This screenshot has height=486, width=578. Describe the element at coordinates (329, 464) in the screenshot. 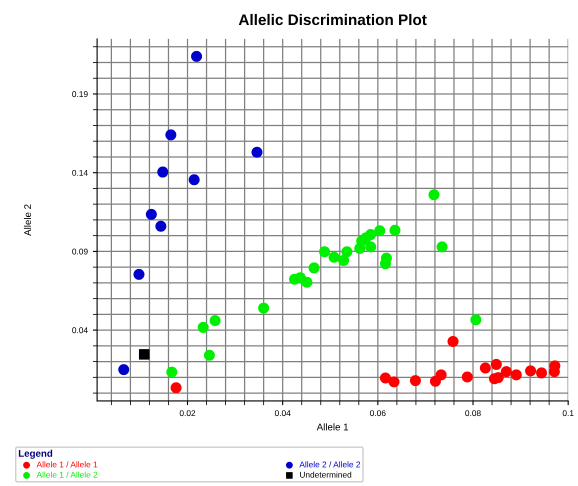

I see `legend-label: Allele 2 / Allele 2` at that location.